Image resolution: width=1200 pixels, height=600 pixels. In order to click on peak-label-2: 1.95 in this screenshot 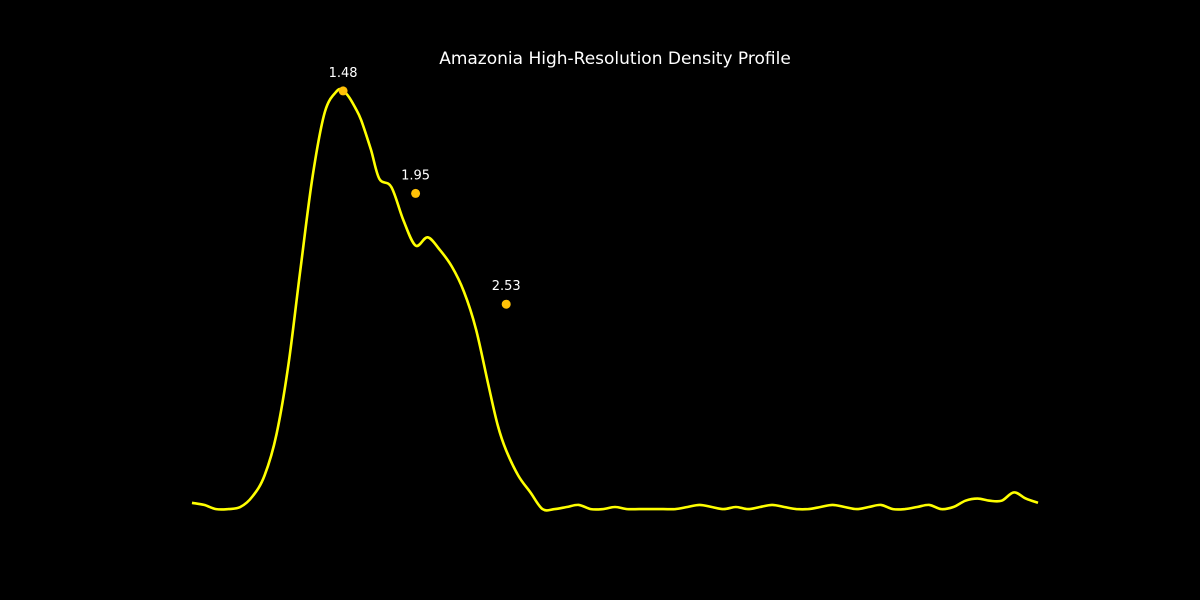, I will do `click(415, 175)`.